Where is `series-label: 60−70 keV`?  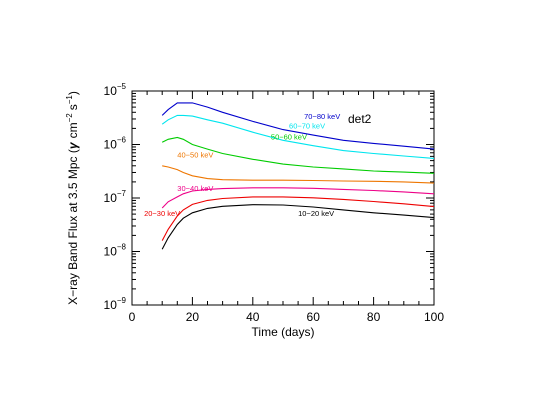 series-label: 60−70 keV is located at coordinates (307, 125).